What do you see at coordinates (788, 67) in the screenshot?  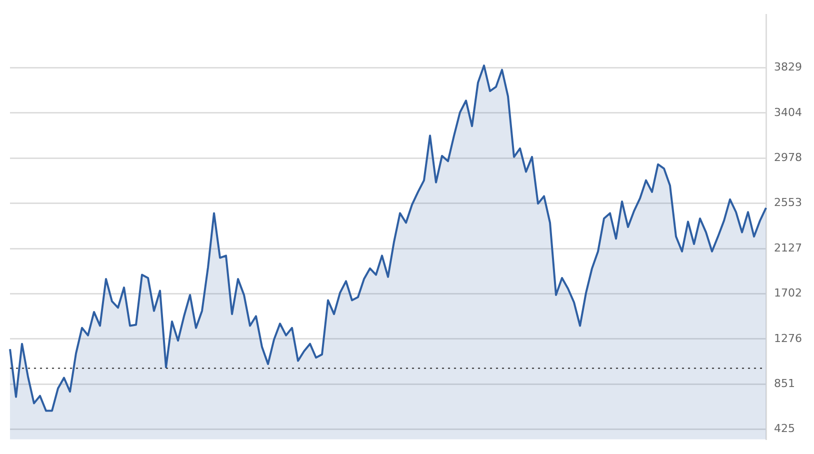 I see `y-tick-label: 3829` at bounding box center [788, 67].